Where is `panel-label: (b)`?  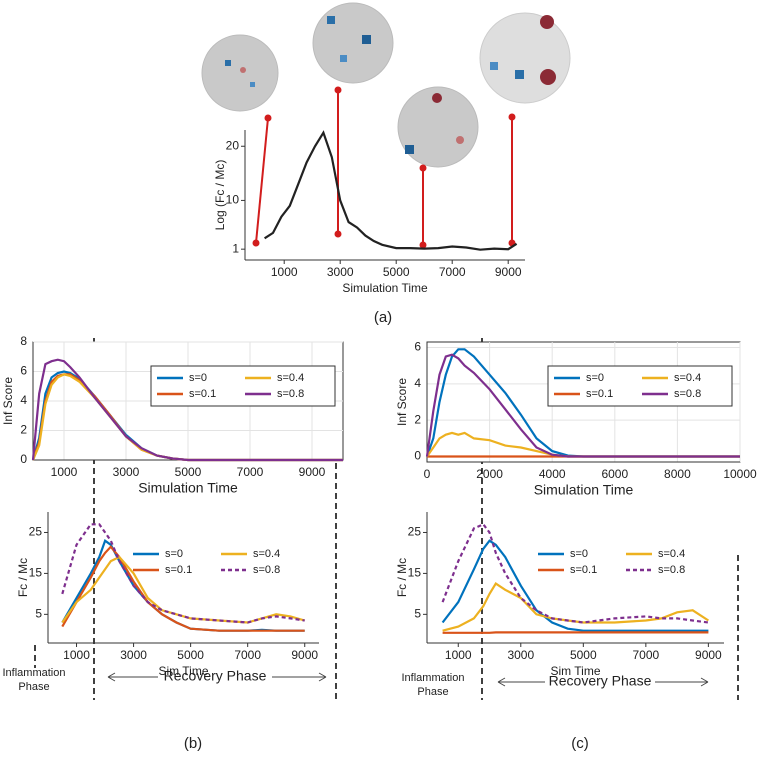 panel-label: (b) is located at coordinates (193, 743).